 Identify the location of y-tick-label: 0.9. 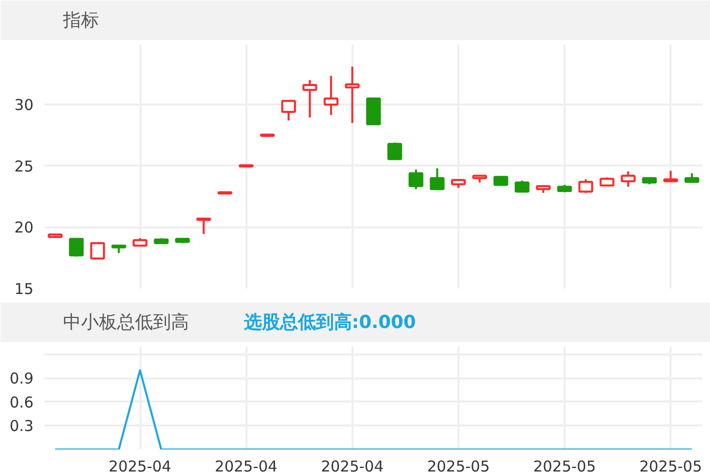
(22, 379).